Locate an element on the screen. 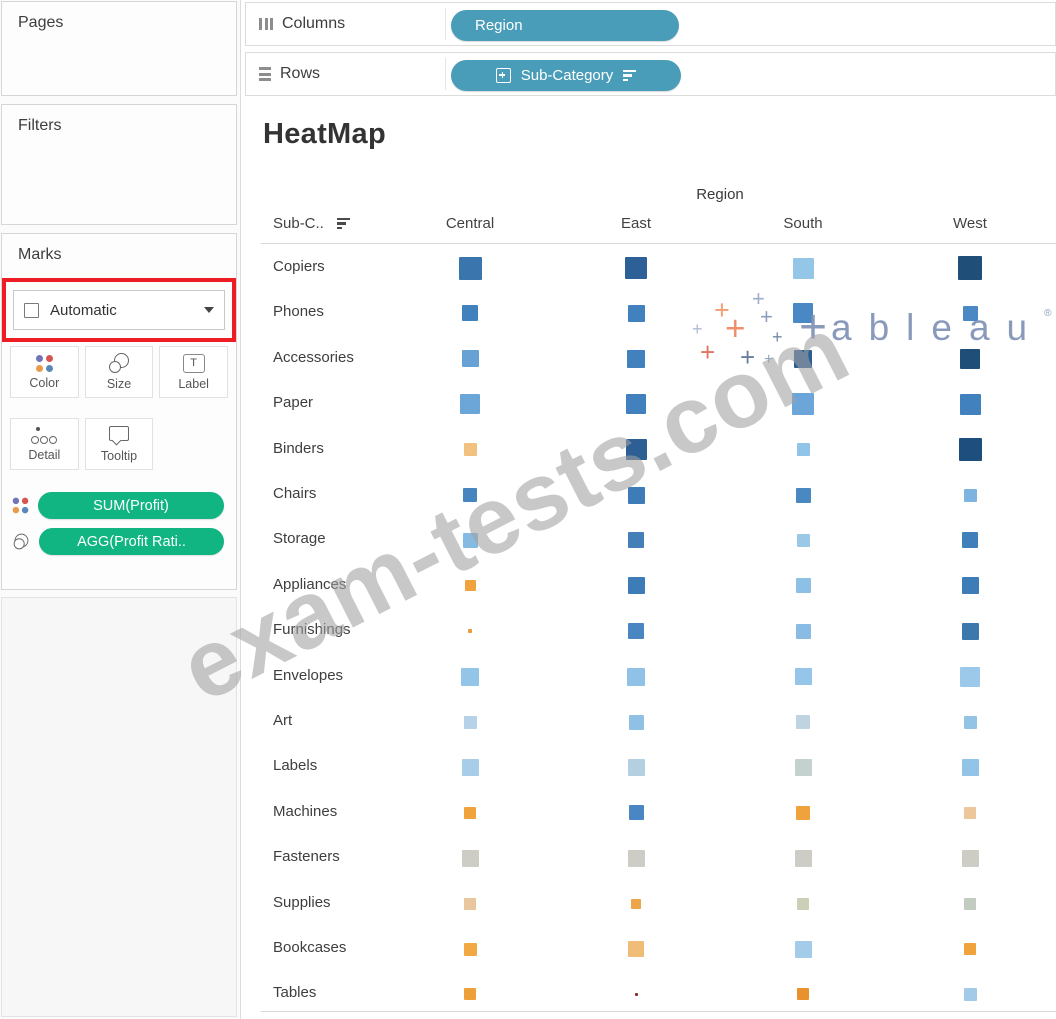 The width and height of the screenshot is (1056, 1019). row-label-machines: Machines is located at coordinates (305, 811).